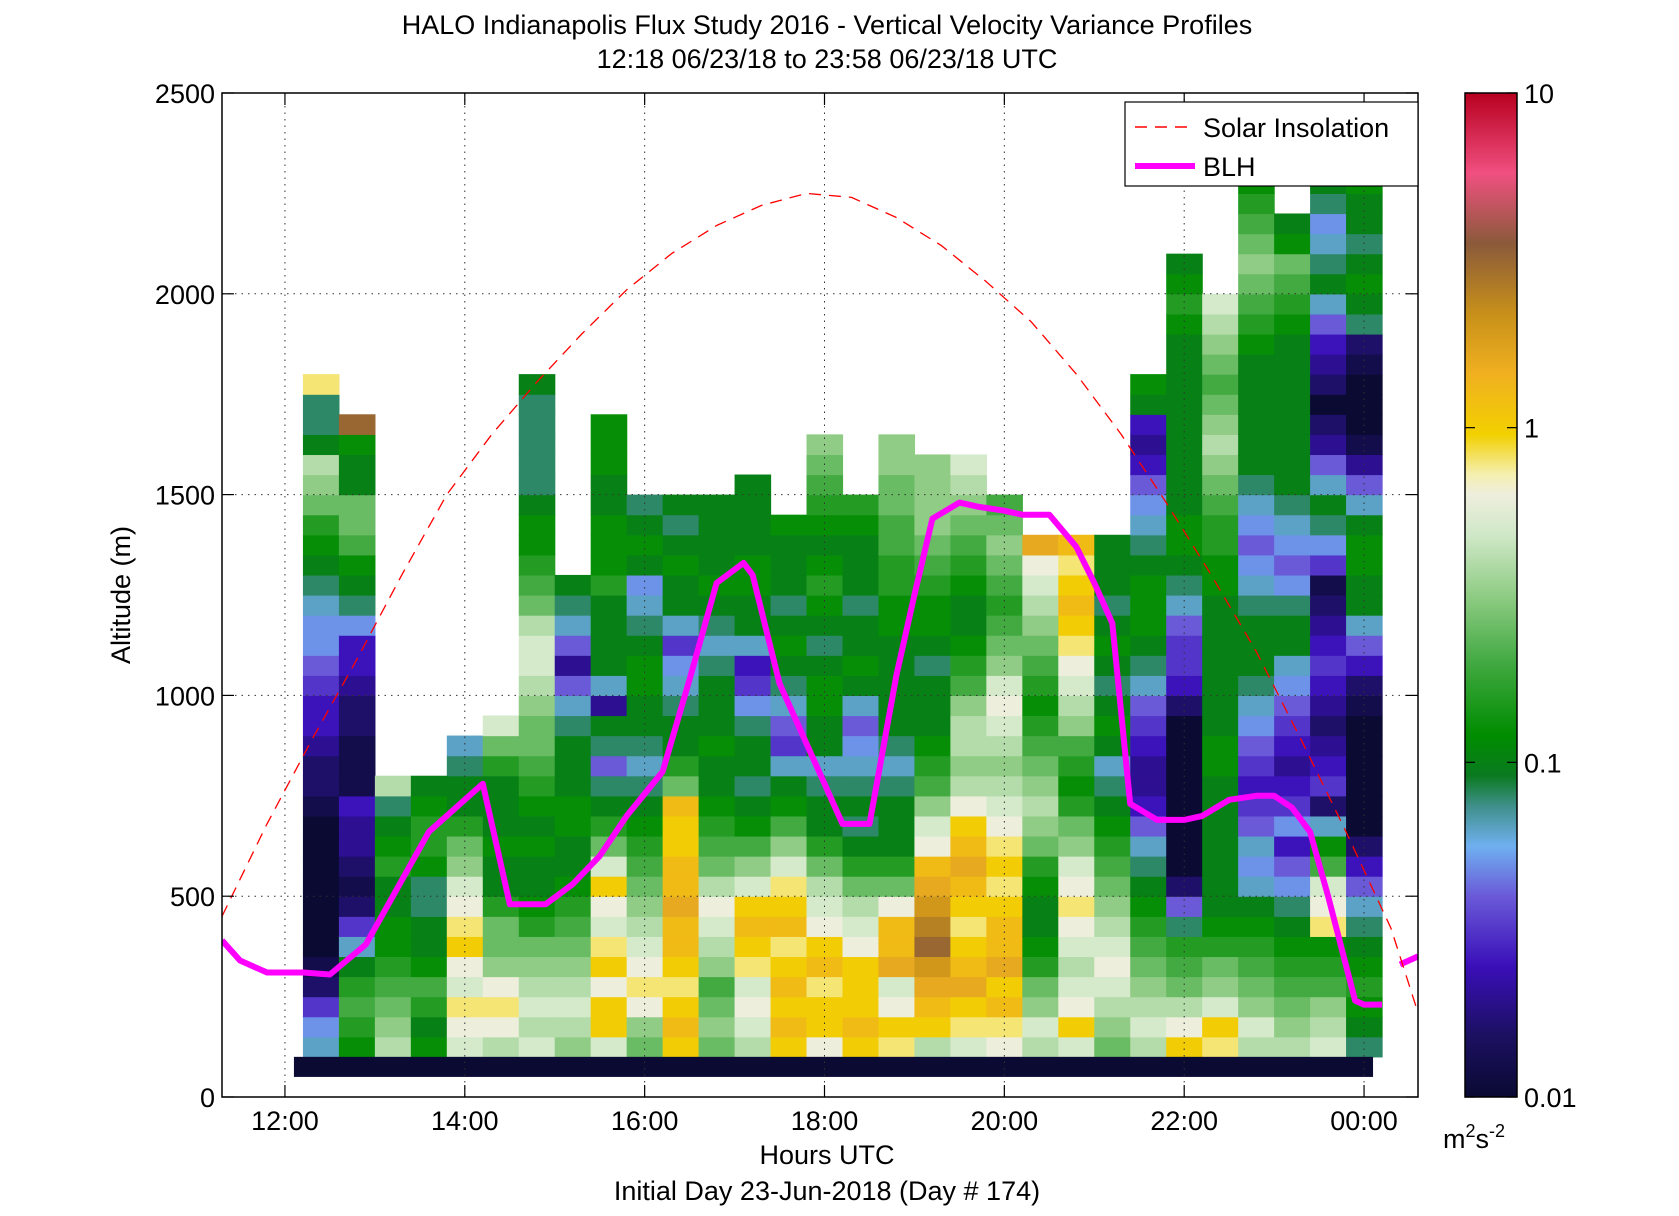  I want to click on x-tick-label: 20:00, so click(1005, 1121).